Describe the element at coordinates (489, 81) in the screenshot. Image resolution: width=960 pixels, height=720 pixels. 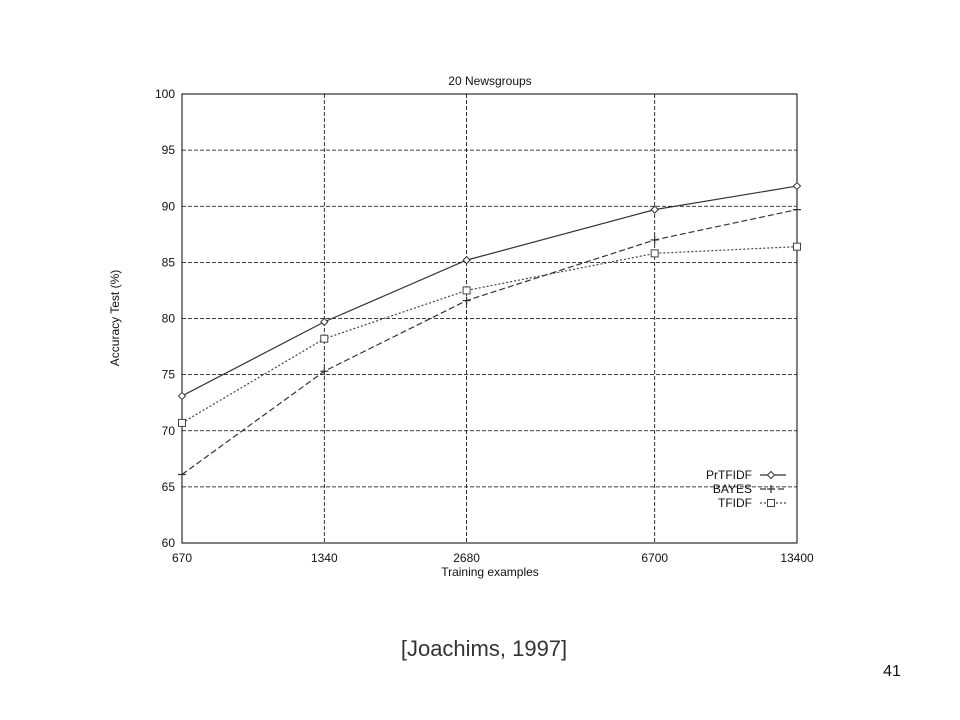
I see `chart-title: 20 Newsgroups` at that location.